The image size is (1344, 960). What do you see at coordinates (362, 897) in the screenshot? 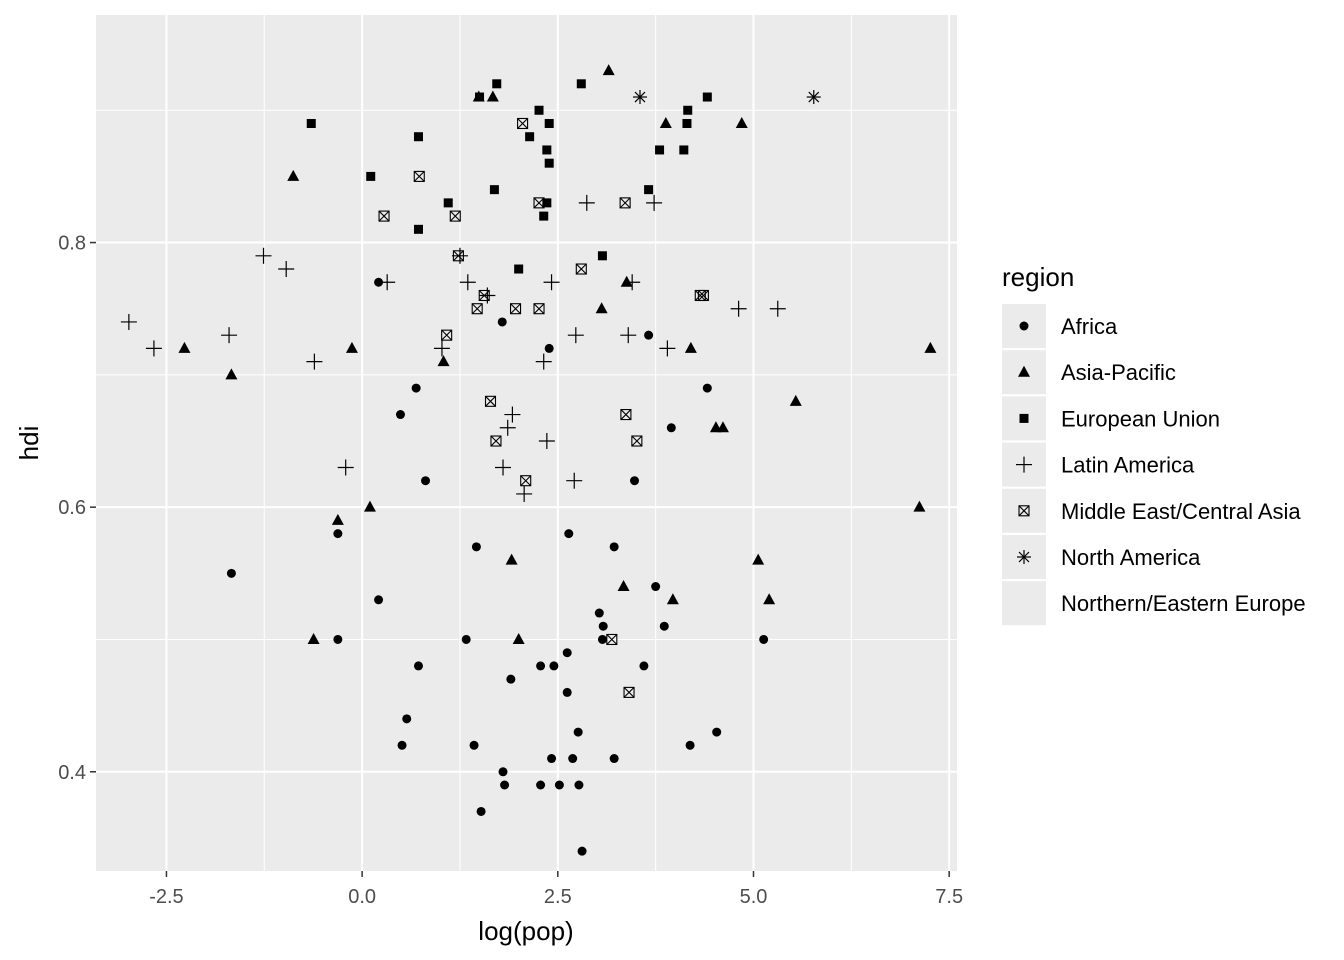
I see `x-tick-label: 0.0` at bounding box center [362, 897].